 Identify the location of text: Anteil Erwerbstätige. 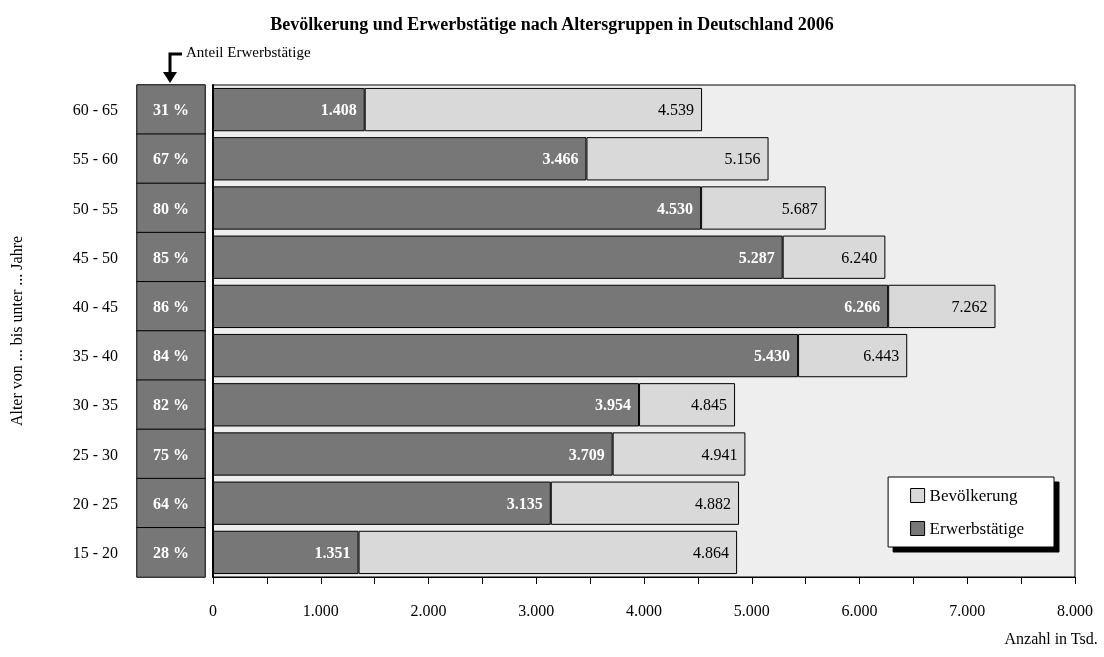
(248, 51).